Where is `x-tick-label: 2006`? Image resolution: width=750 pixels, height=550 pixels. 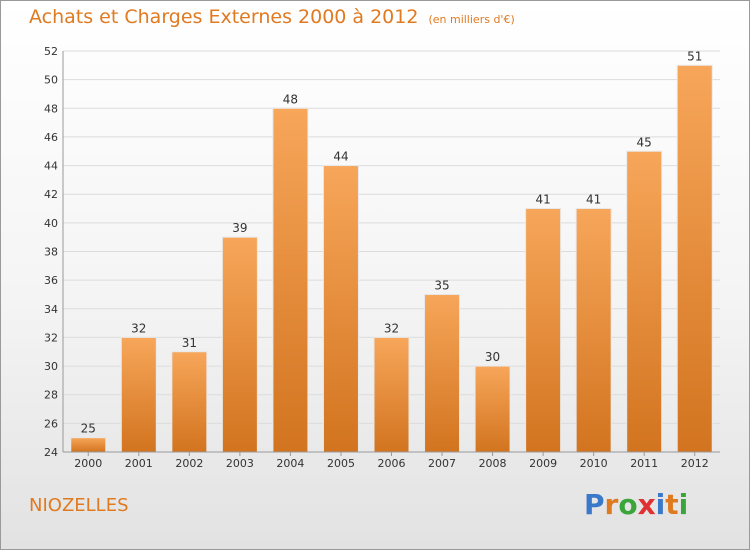 x-tick-label: 2006 is located at coordinates (392, 463).